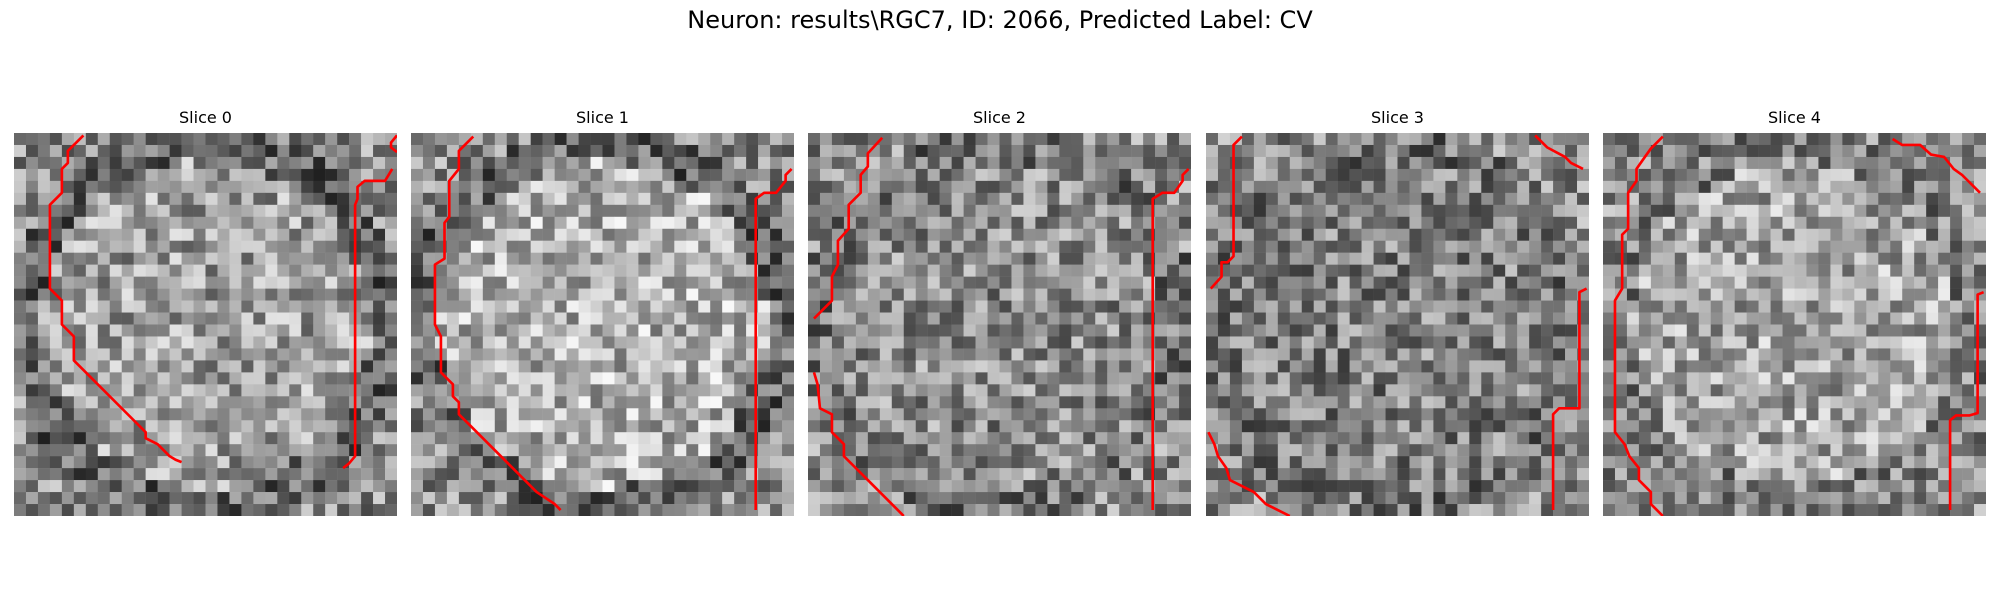 This screenshot has width=2000, height=600. I want to click on slice-panel-3: Slice 3, so click(1397, 311).